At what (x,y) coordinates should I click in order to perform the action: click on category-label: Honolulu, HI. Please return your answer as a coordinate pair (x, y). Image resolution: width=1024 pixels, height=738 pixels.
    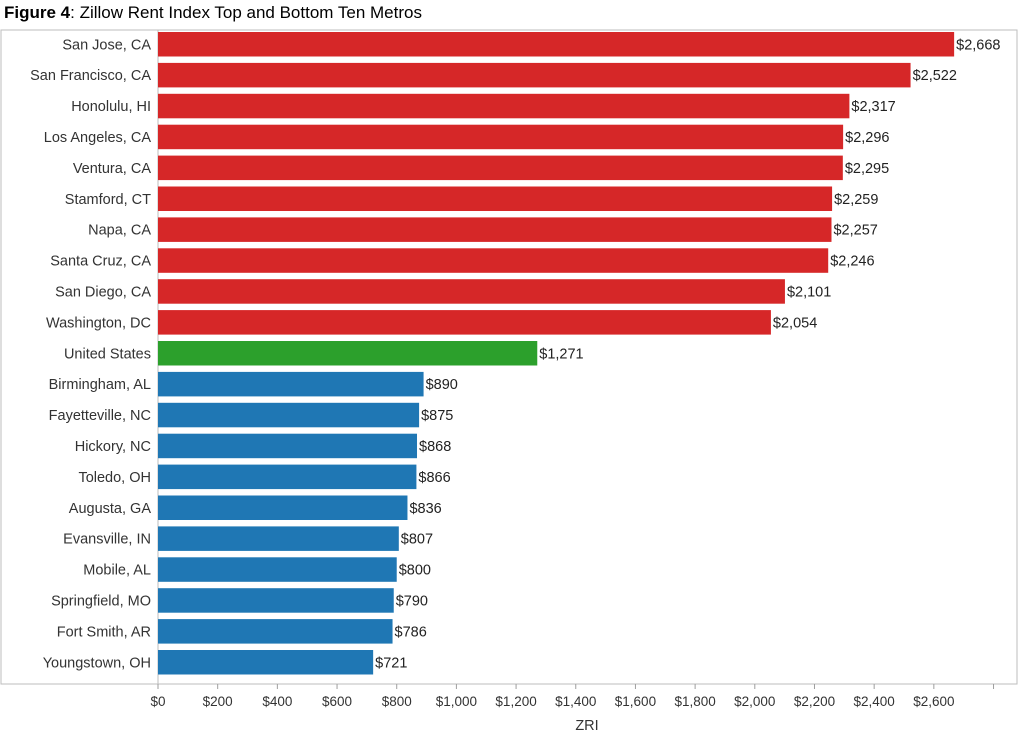
    Looking at the image, I should click on (111, 107).